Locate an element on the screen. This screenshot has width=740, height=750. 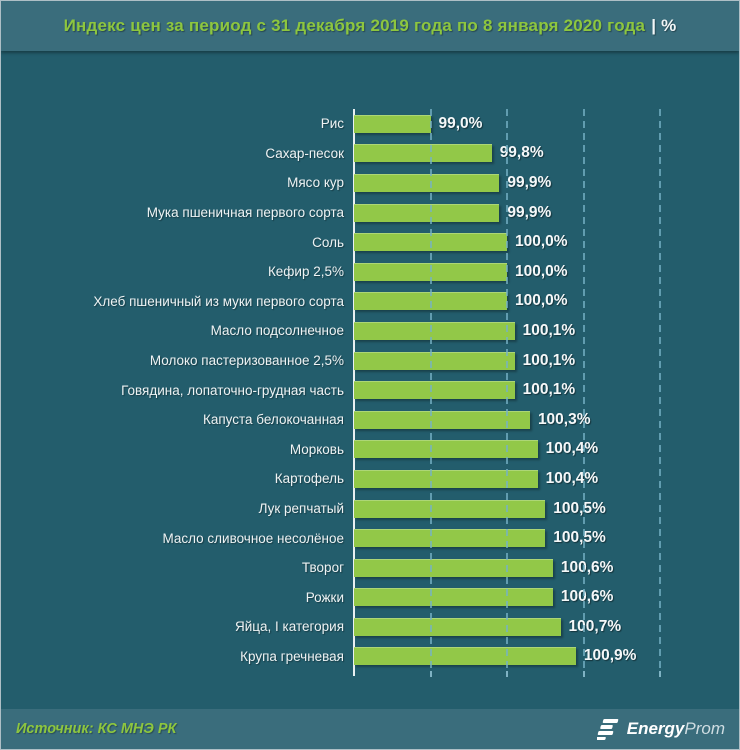
value-label: 99,0% is located at coordinates (460, 123).